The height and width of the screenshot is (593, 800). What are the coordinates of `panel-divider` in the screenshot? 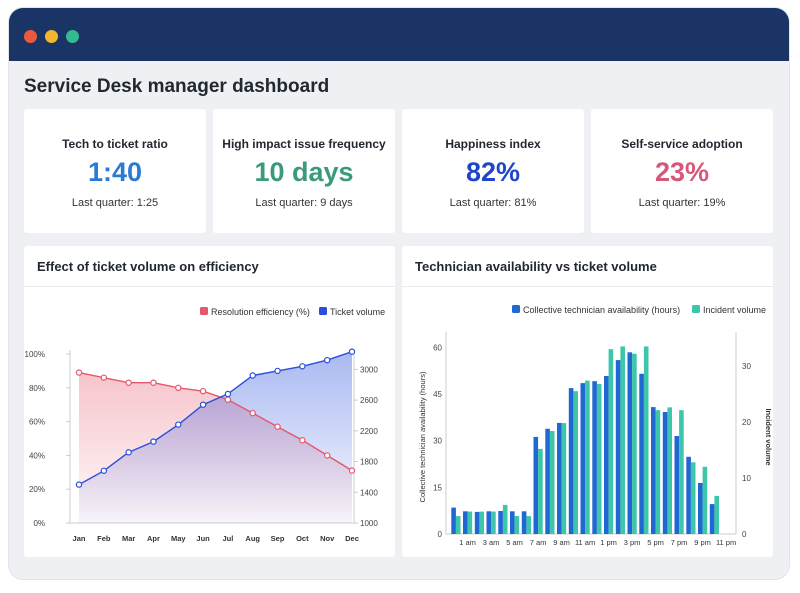 It's located at (209, 286).